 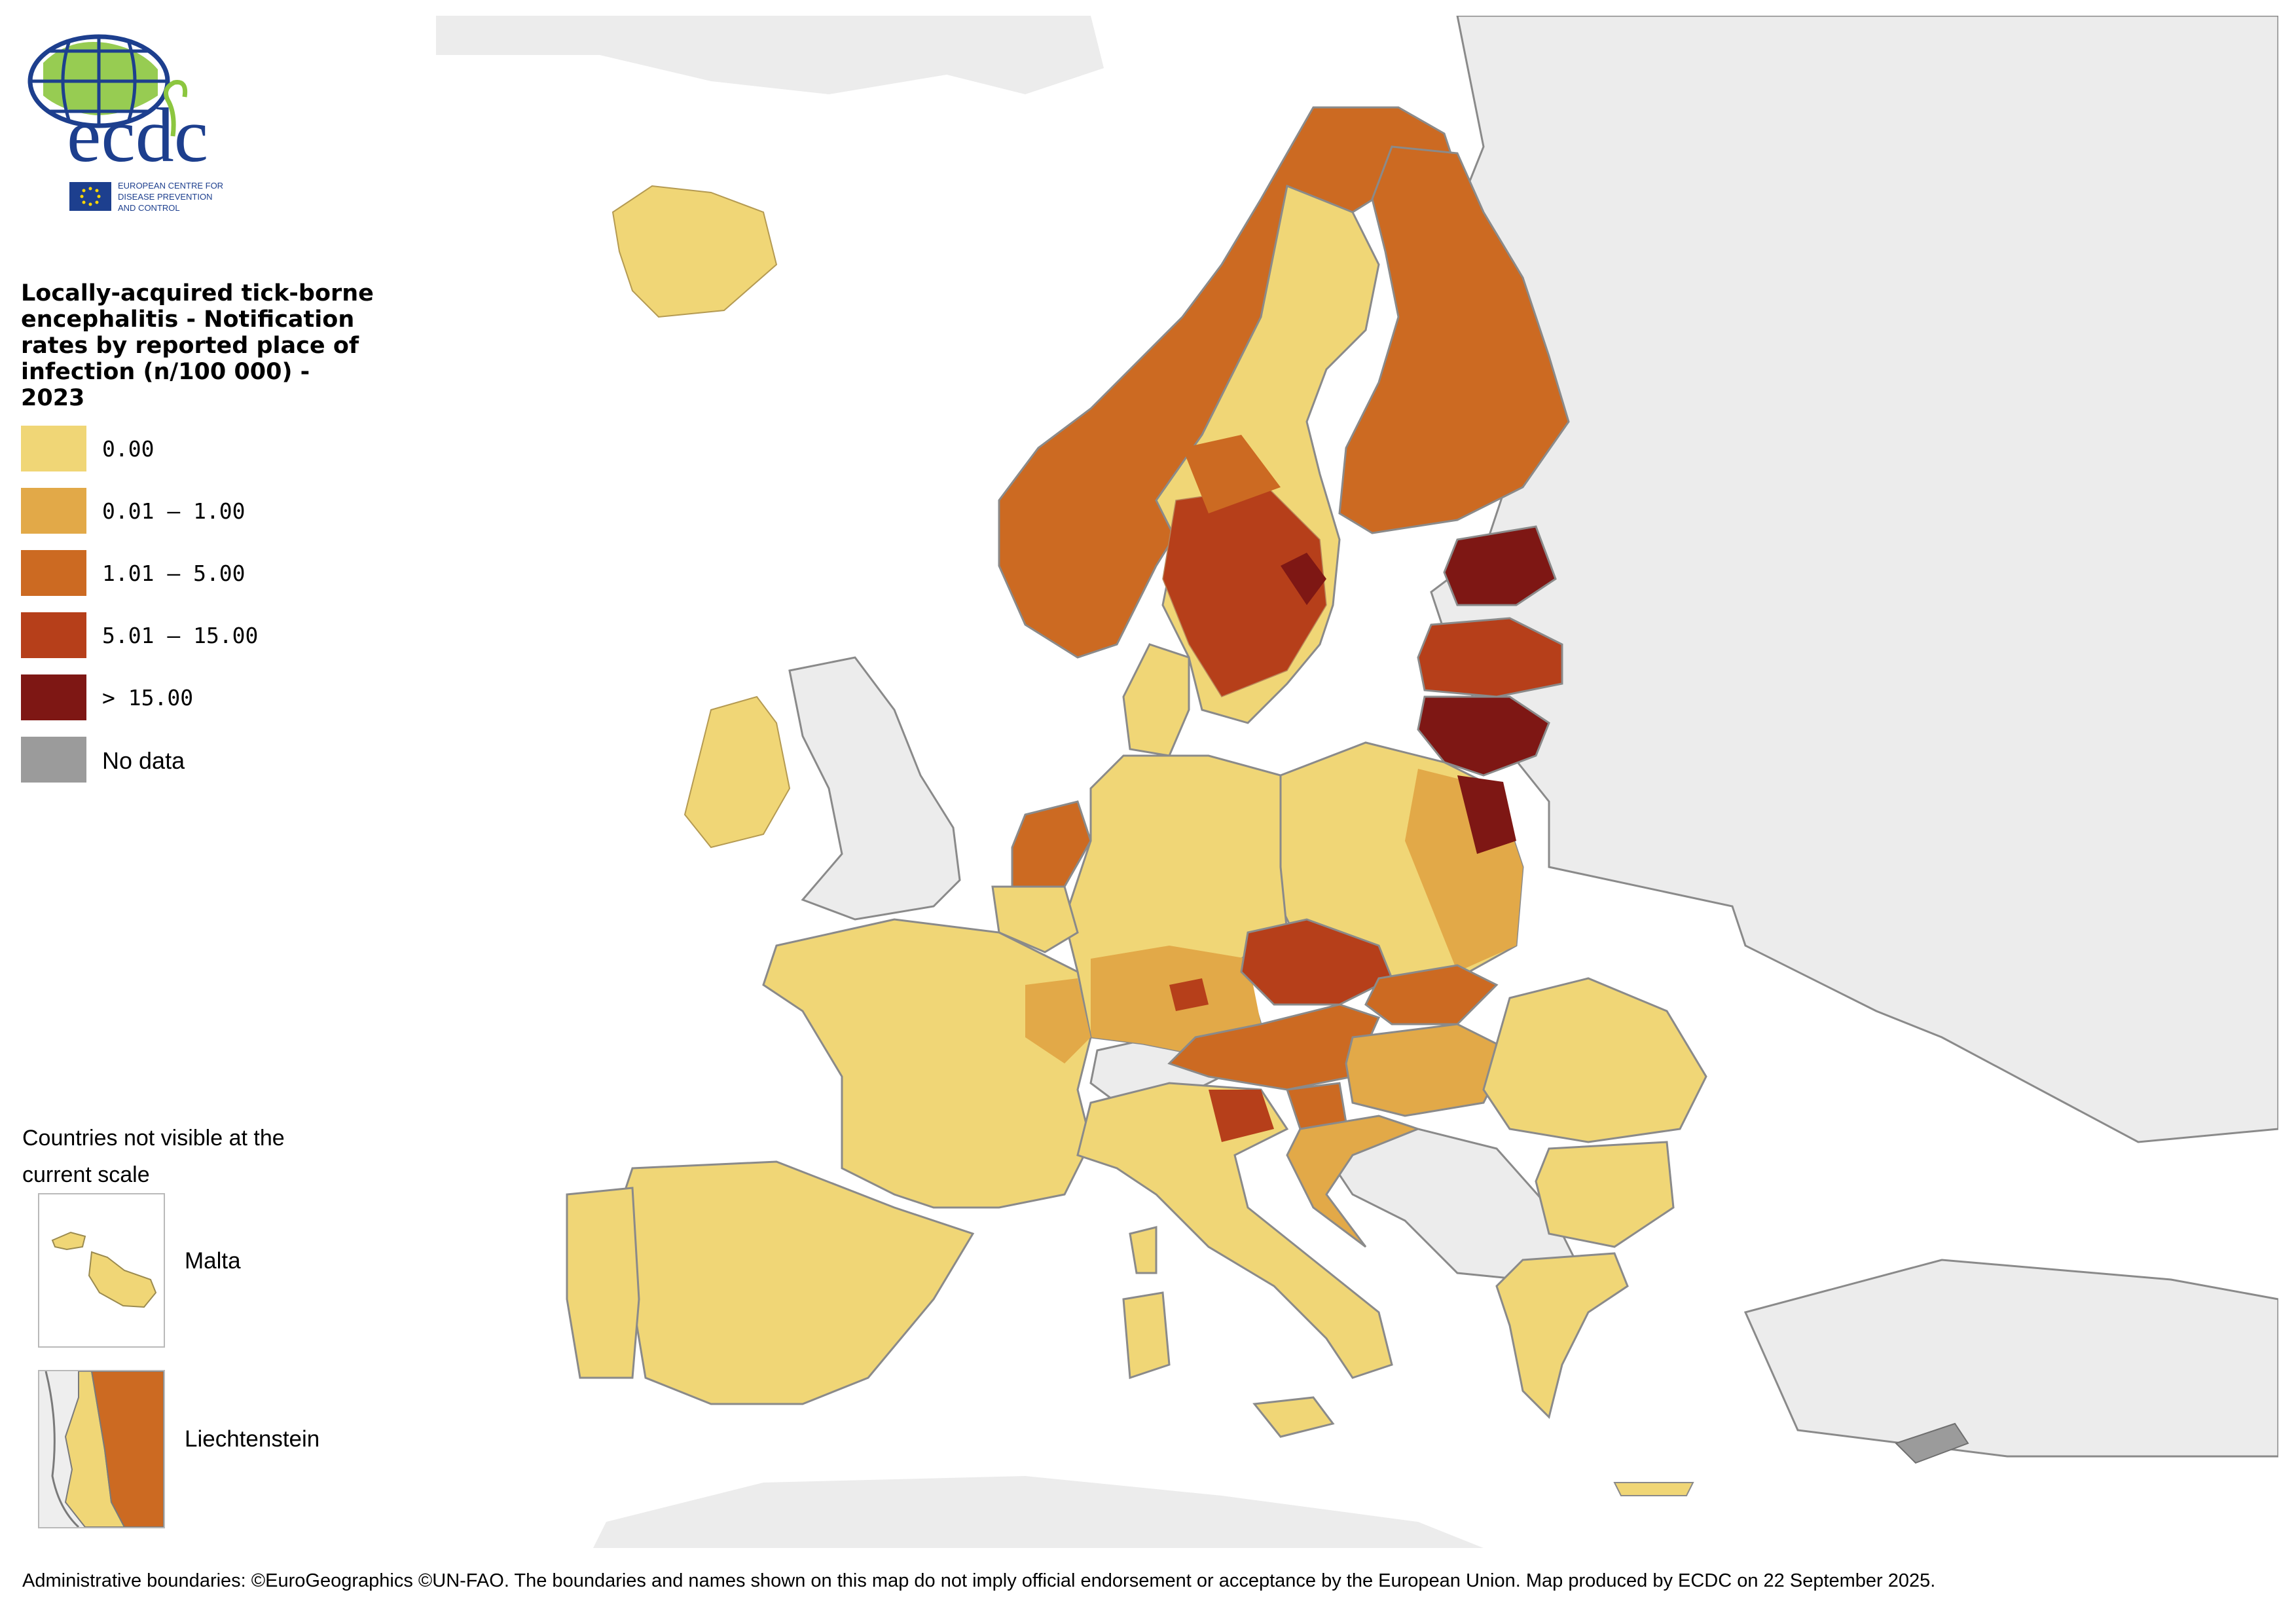 What do you see at coordinates (1490, 657) in the screenshot?
I see `country-latvia` at bounding box center [1490, 657].